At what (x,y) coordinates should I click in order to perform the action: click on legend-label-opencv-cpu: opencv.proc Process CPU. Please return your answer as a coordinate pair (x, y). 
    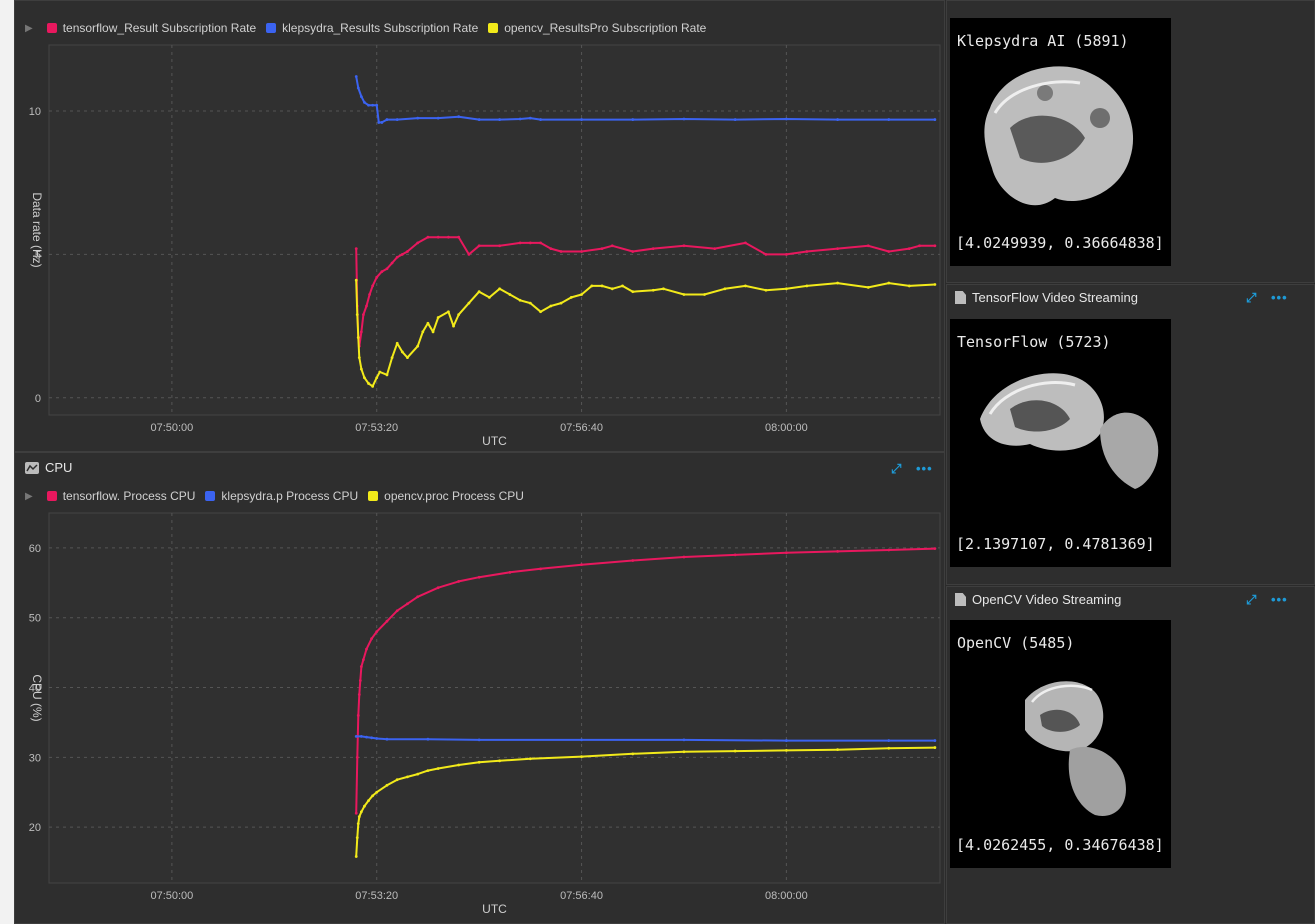
    Looking at the image, I should click on (454, 496).